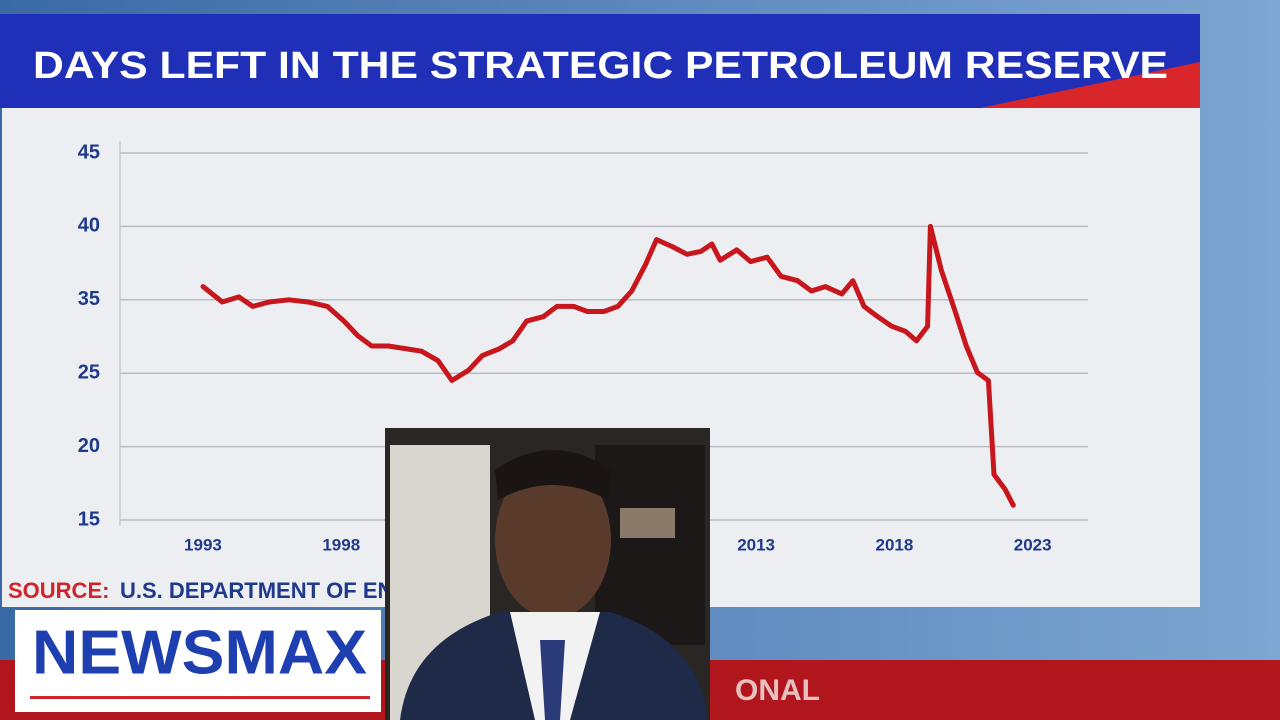 Image resolution: width=1280 pixels, height=720 pixels. I want to click on source-label: SOURCE:, so click(58, 590).